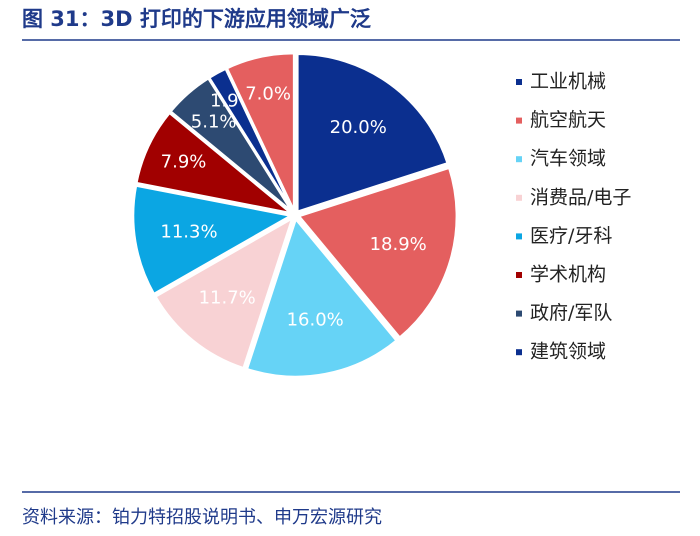  Describe the element at coordinates (196, 19) in the screenshot. I see `chart-title: 图 31：3D 打印的下游应用领域广泛` at that location.